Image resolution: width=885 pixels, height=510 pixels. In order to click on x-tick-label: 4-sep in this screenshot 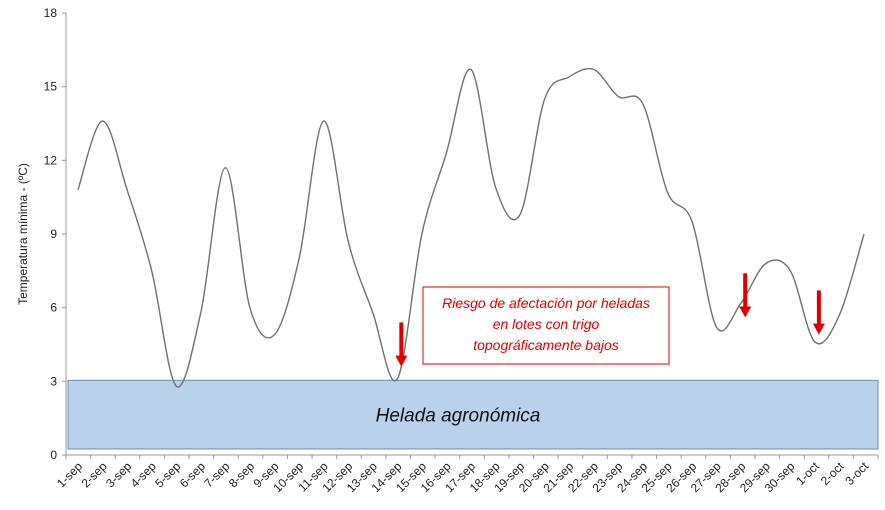, I will do `click(143, 474)`.